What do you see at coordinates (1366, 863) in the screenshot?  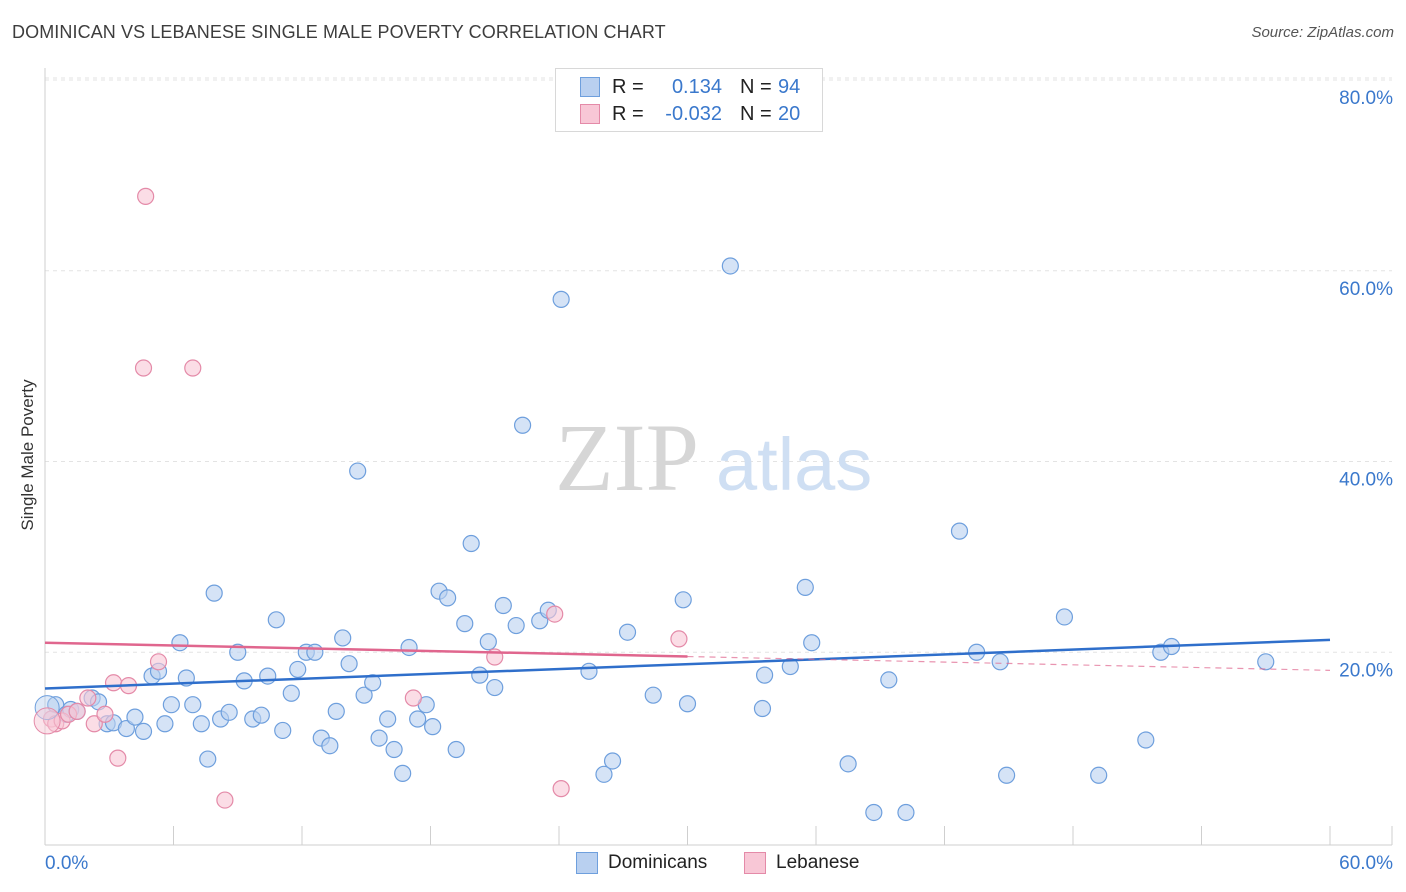 I see `x-tick-label-max: 60.0%` at bounding box center [1366, 863].